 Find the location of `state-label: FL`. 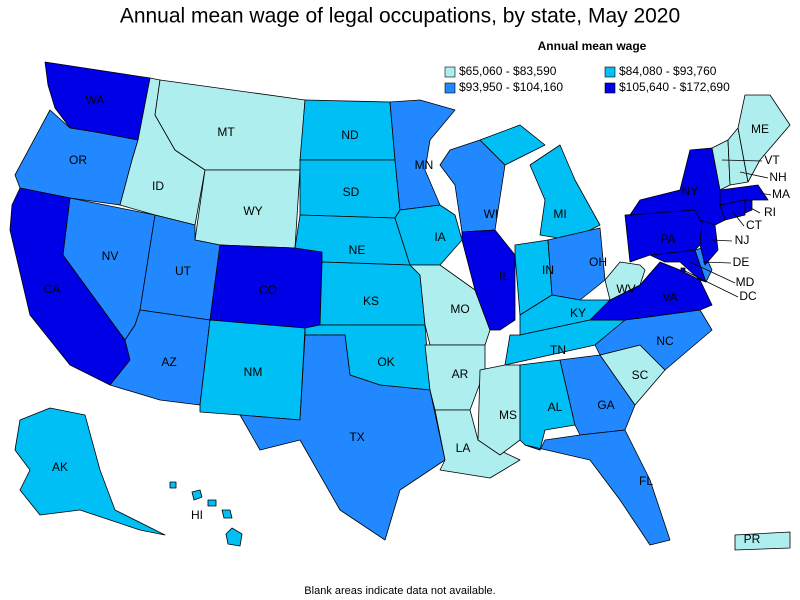

state-label: FL is located at coordinates (646, 481).